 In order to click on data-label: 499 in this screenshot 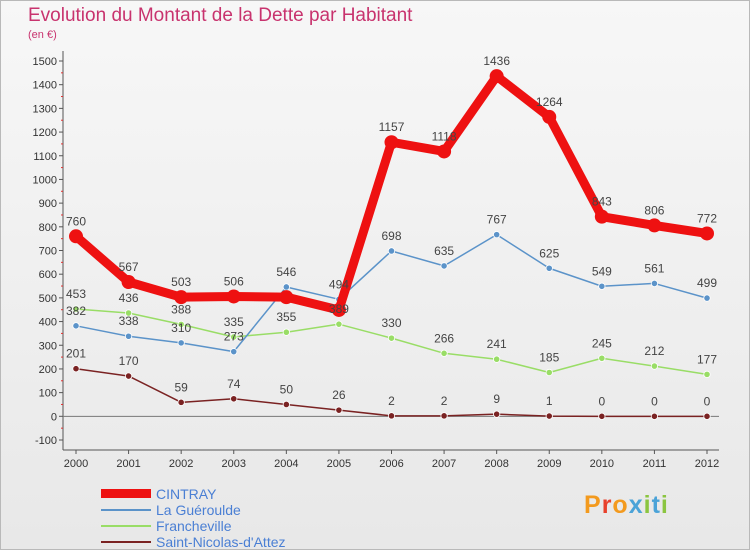, I will do `click(707, 283)`.